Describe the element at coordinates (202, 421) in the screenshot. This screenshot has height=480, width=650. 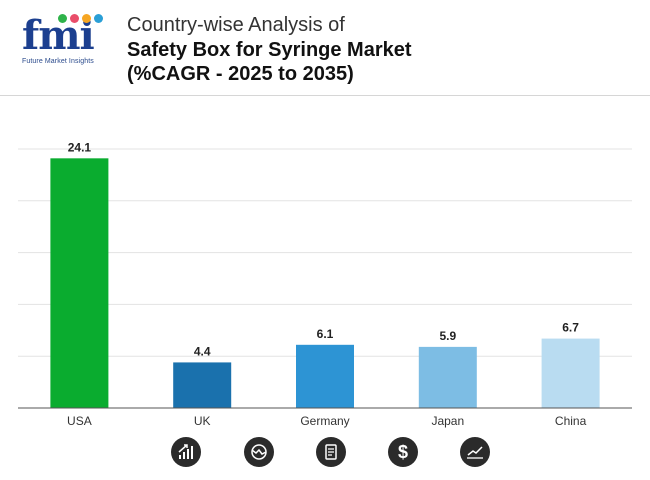
I see `x-tick-label: UK` at that location.